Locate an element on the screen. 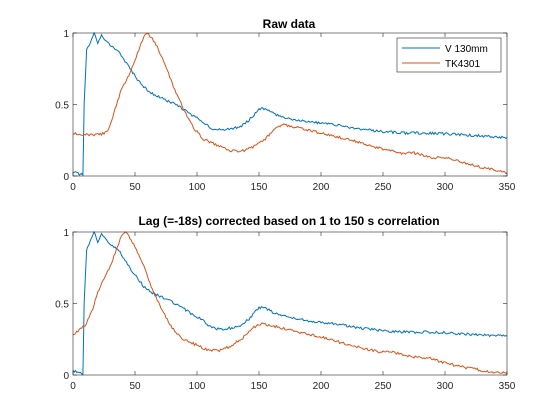 This screenshot has height=420, width=560. bottom-x-tick-label: 100 is located at coordinates (197, 386).